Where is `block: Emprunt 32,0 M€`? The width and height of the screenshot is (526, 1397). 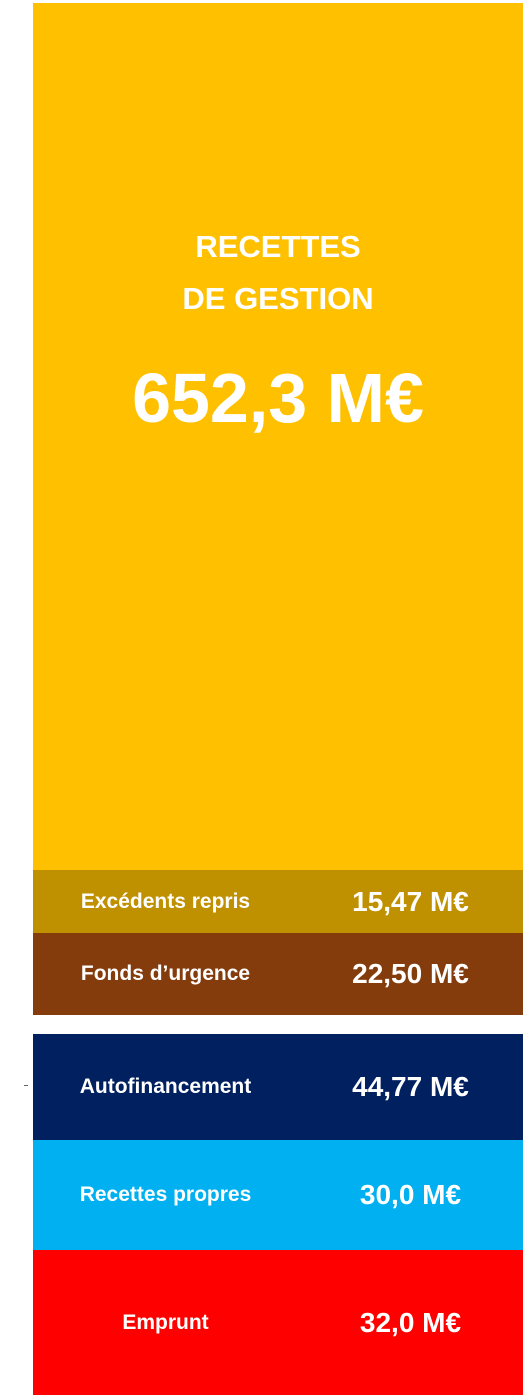 block: Emprunt 32,0 M€ is located at coordinates (278, 1322).